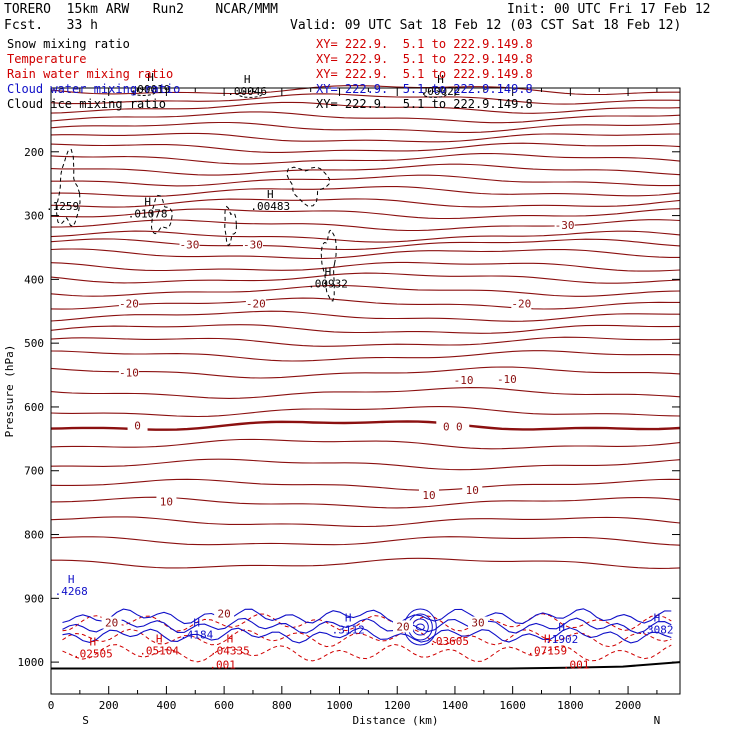  Describe the element at coordinates (366, 665) in the screenshot. I see `ground-surface` at that location.